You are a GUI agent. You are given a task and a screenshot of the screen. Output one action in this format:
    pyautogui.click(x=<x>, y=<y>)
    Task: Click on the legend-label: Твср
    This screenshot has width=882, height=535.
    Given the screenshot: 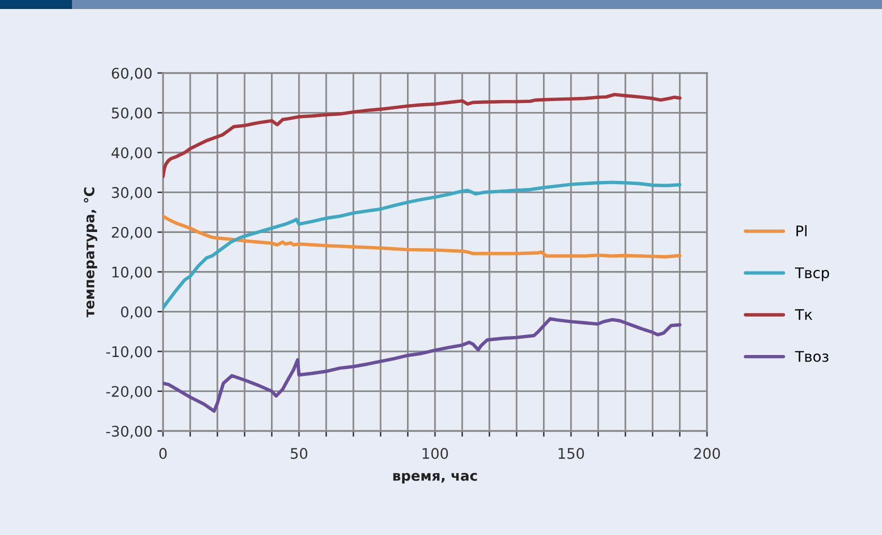 What is the action you would take?
    pyautogui.click(x=812, y=274)
    